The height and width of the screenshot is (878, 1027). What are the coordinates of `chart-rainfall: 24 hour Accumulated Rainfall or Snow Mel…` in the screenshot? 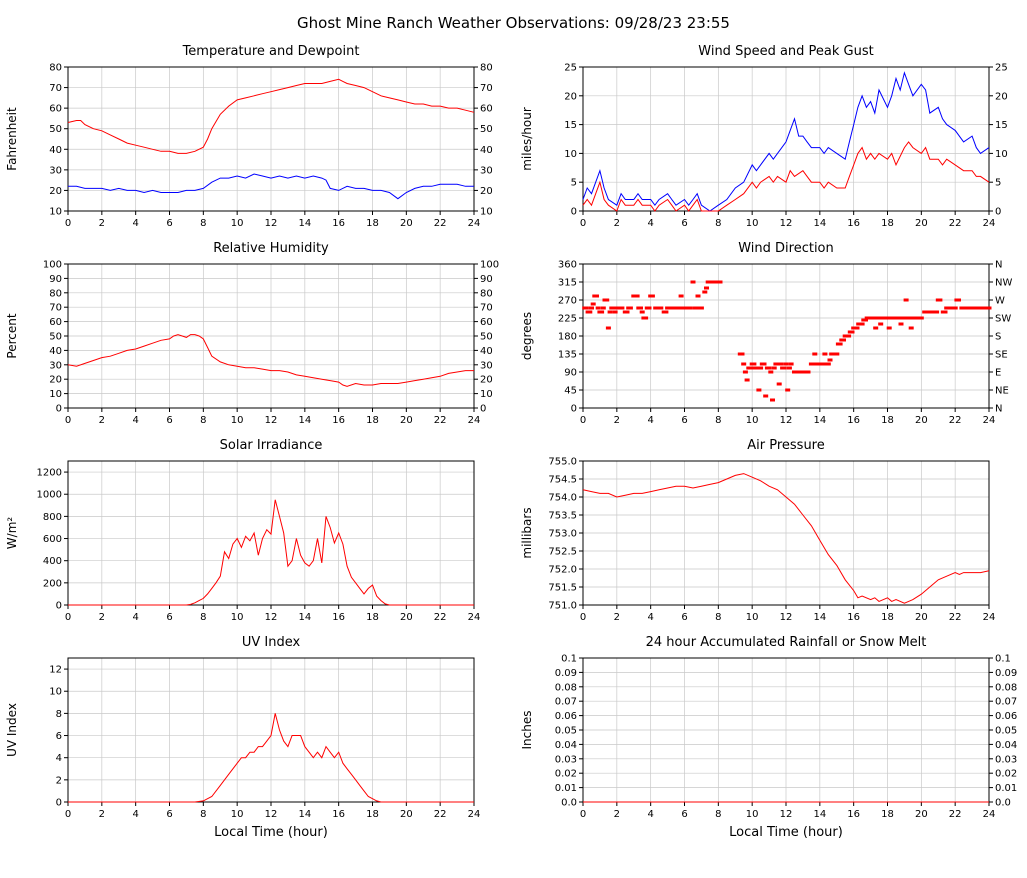 It's located at (770, 737).